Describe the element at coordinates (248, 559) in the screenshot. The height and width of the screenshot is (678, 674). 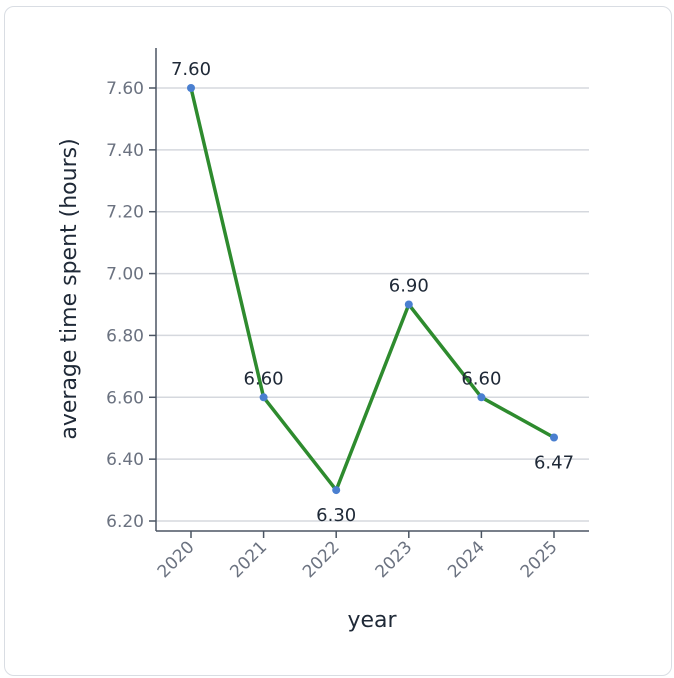
I see `x-tick-label: 2021` at that location.